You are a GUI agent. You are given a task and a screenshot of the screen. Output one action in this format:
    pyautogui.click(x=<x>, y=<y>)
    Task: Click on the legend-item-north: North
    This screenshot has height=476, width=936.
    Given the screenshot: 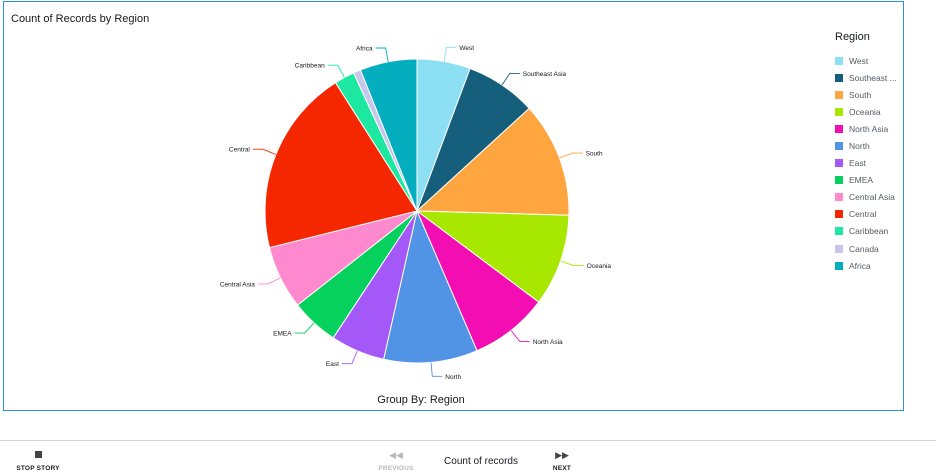 What is the action you would take?
    pyautogui.click(x=866, y=145)
    